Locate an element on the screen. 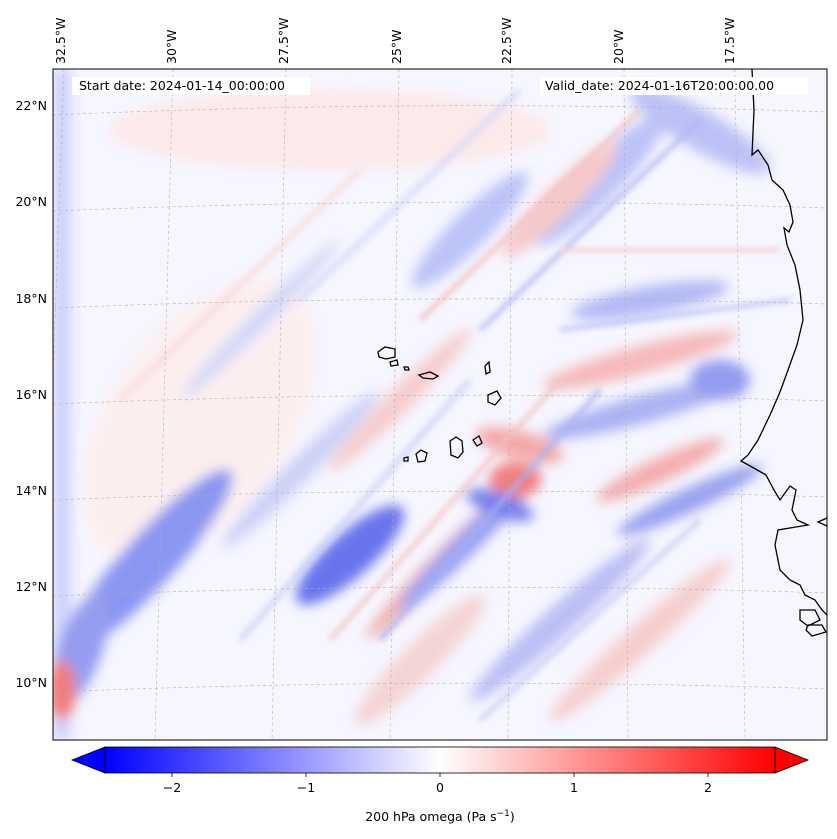 The height and width of the screenshot is (839, 837). lon-label-17-5w: 17.5°W is located at coordinates (729, 40).